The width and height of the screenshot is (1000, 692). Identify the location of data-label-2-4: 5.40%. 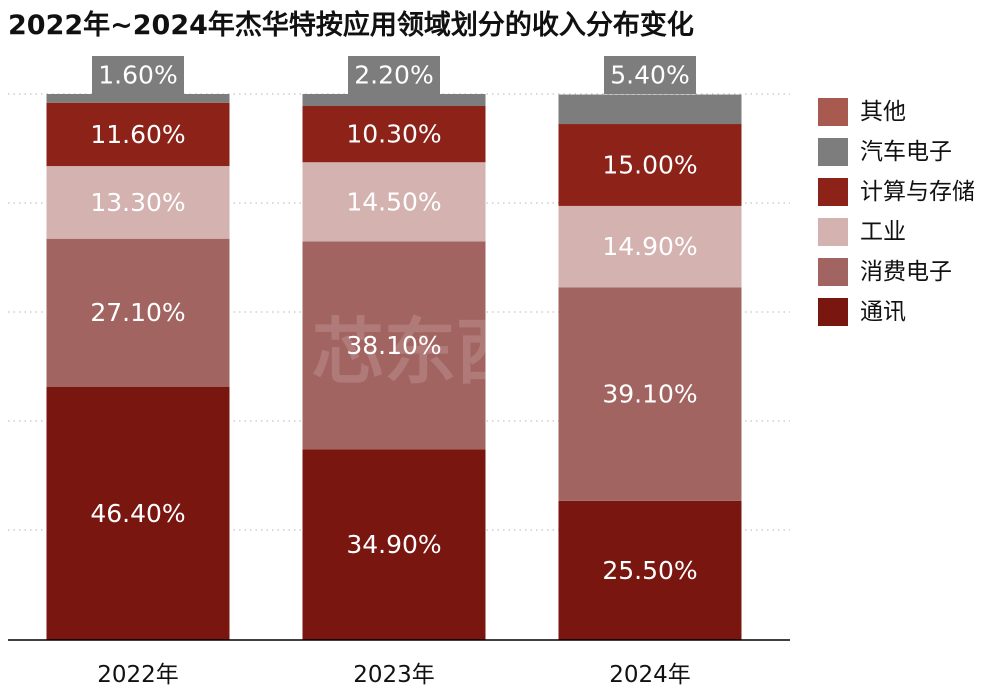
(649, 75).